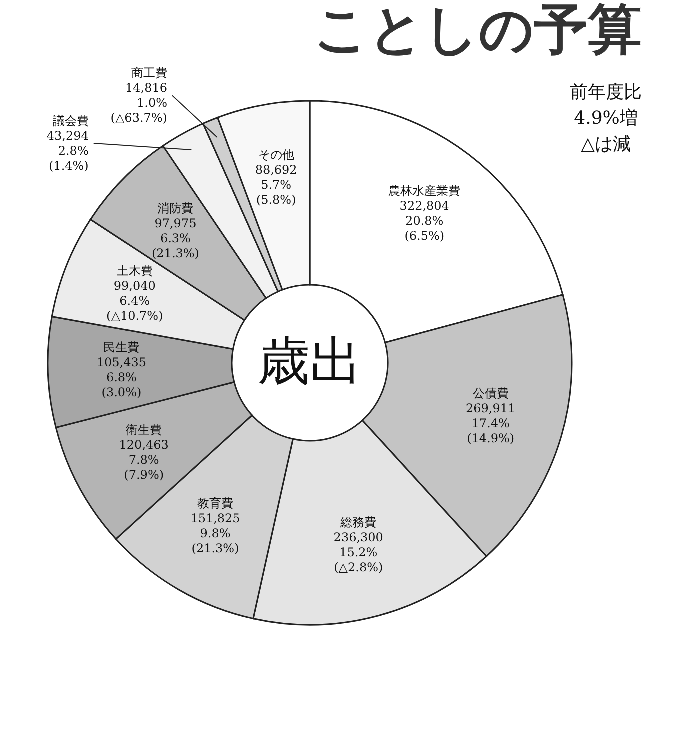  I want to click on slice-label: その他, so click(276, 155).